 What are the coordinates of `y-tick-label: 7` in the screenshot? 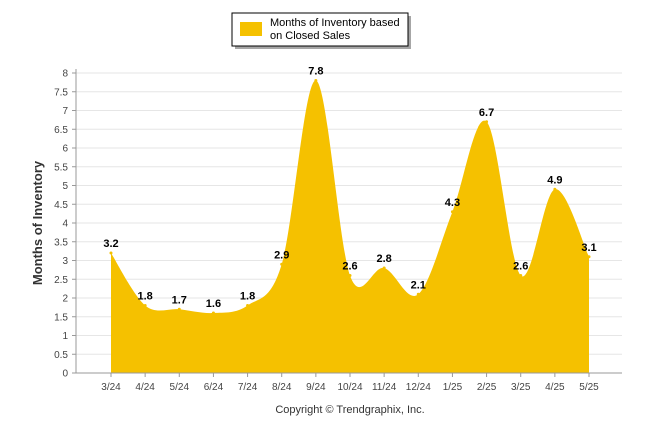 It's located at (65, 111).